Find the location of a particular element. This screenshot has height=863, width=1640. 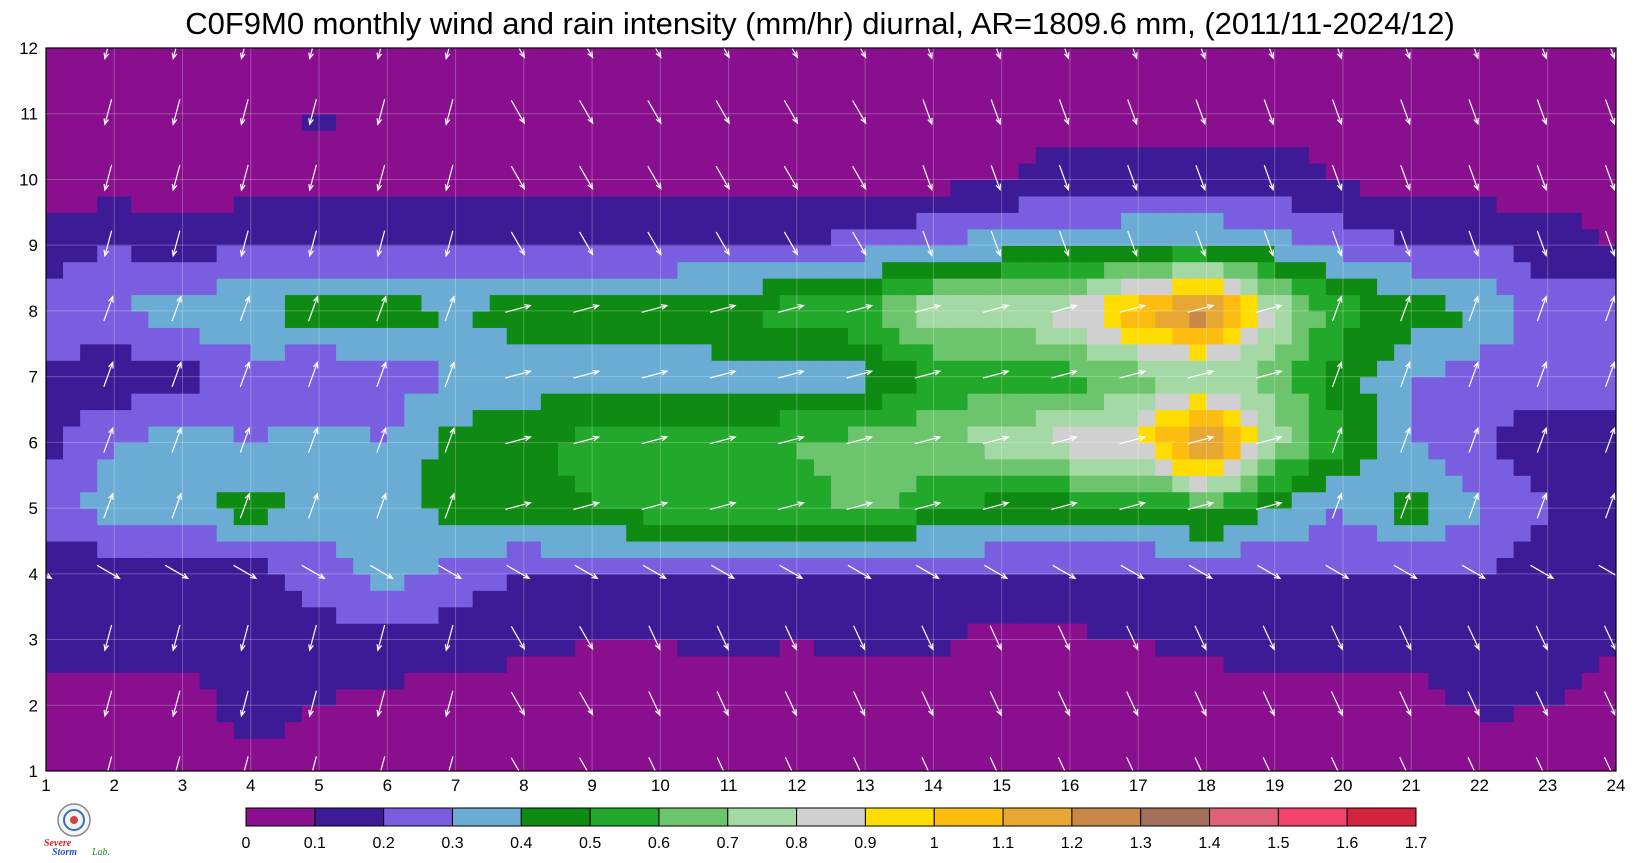

x-tick-label: 3 is located at coordinates (182, 785).